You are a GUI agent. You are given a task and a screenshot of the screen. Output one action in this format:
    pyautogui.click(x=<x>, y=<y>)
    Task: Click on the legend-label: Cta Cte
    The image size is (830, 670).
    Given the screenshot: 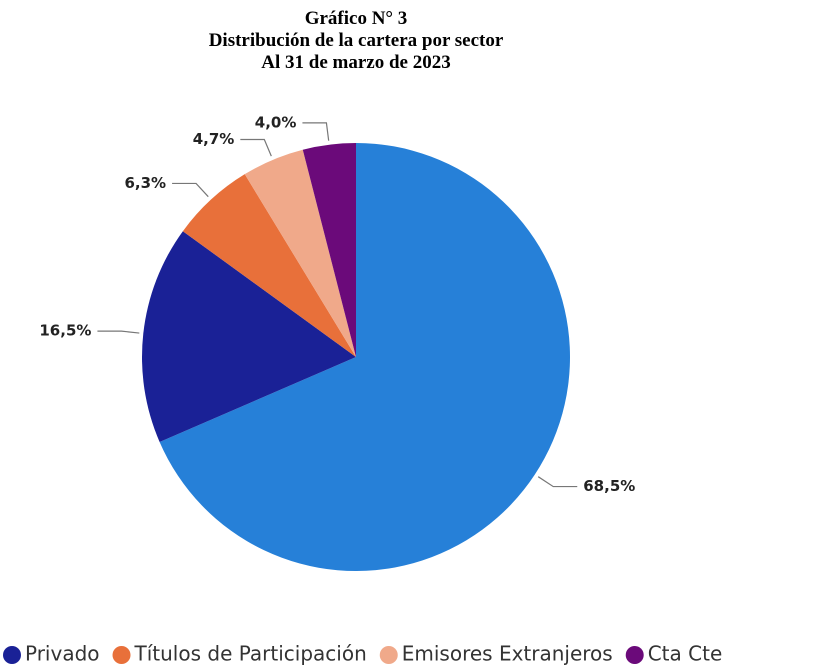 What is the action you would take?
    pyautogui.click(x=685, y=654)
    